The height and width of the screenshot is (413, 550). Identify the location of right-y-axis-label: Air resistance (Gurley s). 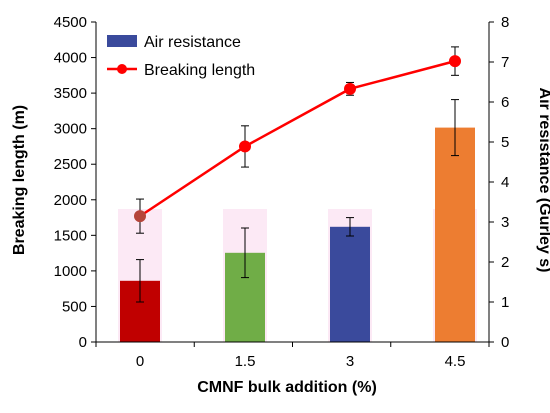
(543, 180).